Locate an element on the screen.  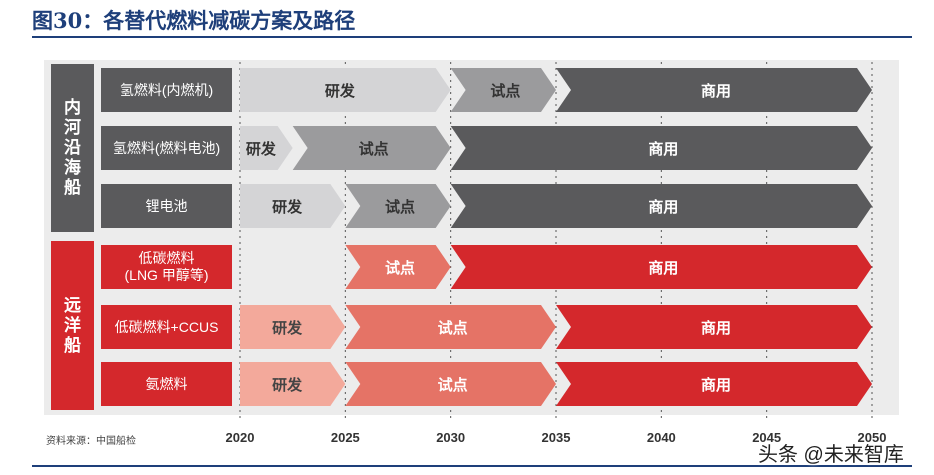
year-tick-label: 2025 is located at coordinates (345, 437).